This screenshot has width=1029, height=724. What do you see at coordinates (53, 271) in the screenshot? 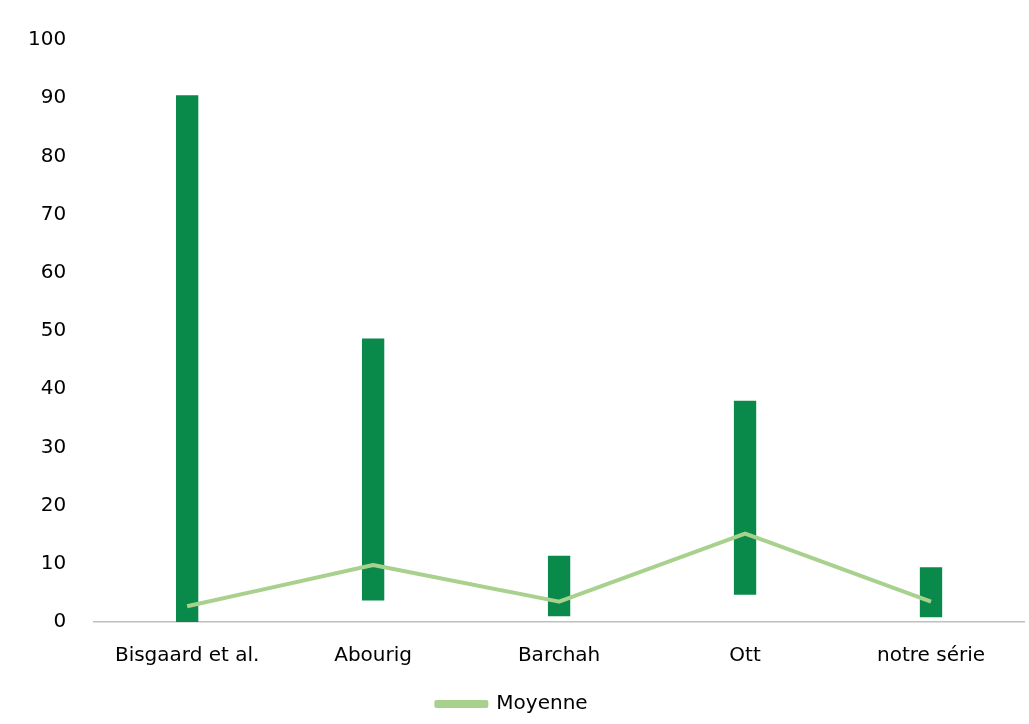
I see `y-tick-label: 60` at bounding box center [53, 271].